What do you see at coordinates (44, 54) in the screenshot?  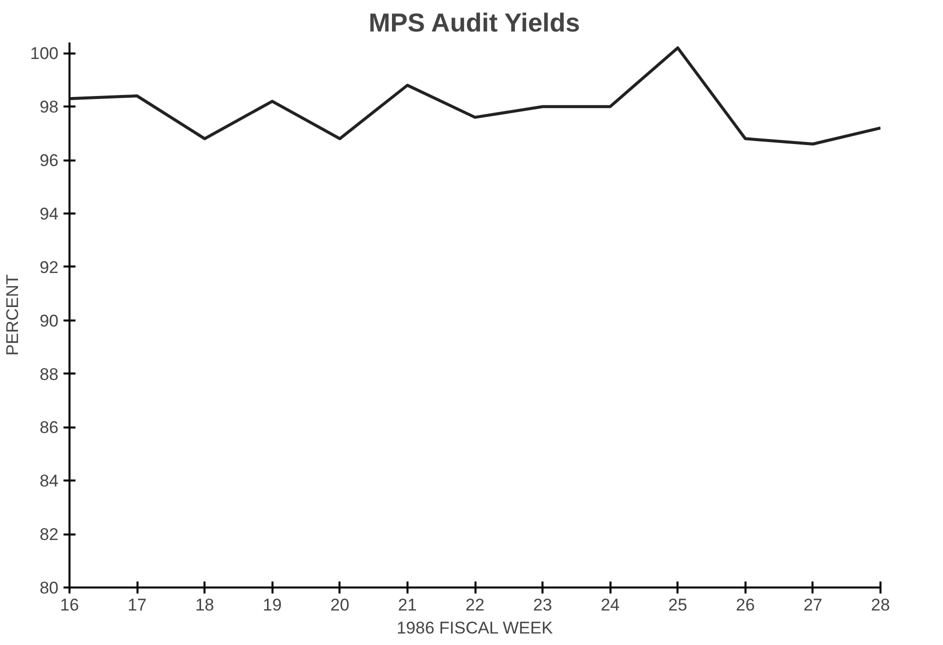 I see `y-tick-label: 100` at bounding box center [44, 54].